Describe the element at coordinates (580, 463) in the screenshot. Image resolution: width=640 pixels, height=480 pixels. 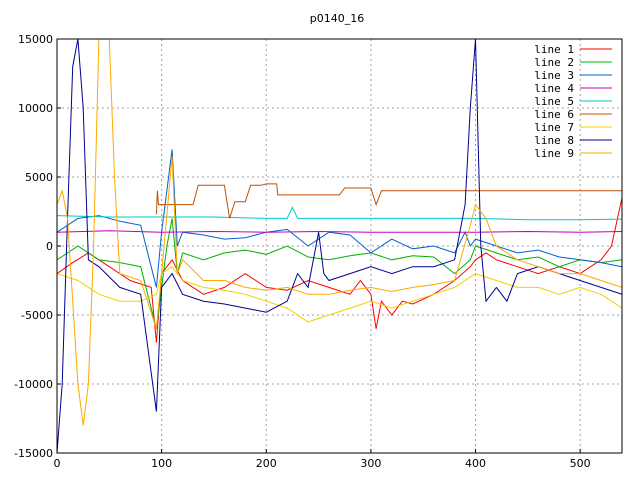
I see `x-tick-label: 500` at that location.